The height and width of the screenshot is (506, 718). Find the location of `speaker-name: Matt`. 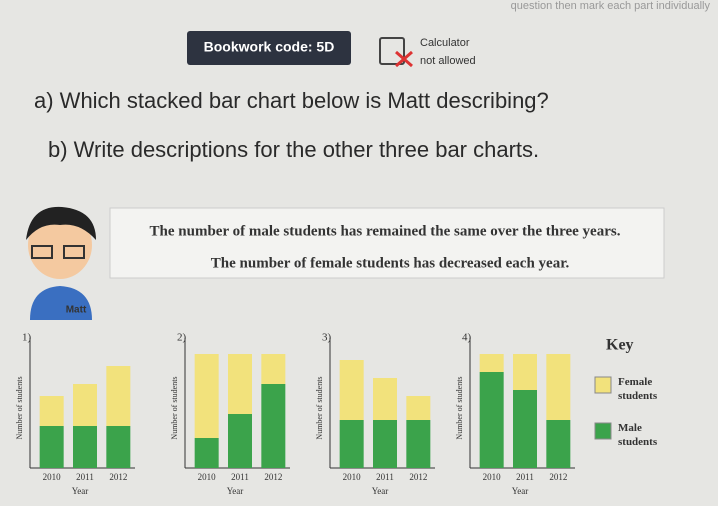

speaker-name: Matt is located at coordinates (76, 310).